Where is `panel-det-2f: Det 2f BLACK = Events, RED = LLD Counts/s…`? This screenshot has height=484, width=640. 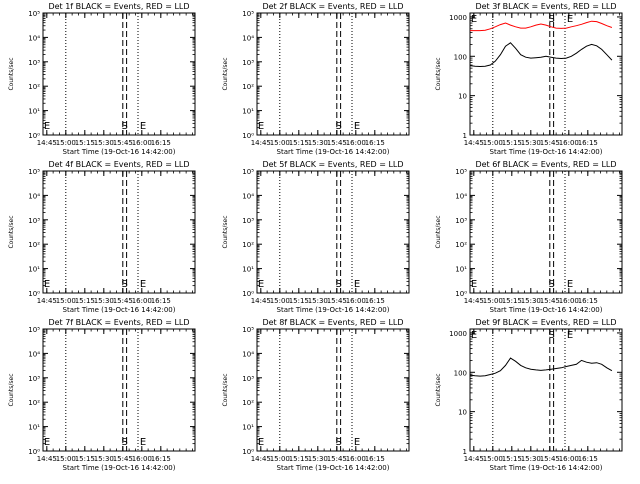 panel-det-2f: Det 2f BLACK = Events, RED = LLD Counts/s… is located at coordinates (316, 79).